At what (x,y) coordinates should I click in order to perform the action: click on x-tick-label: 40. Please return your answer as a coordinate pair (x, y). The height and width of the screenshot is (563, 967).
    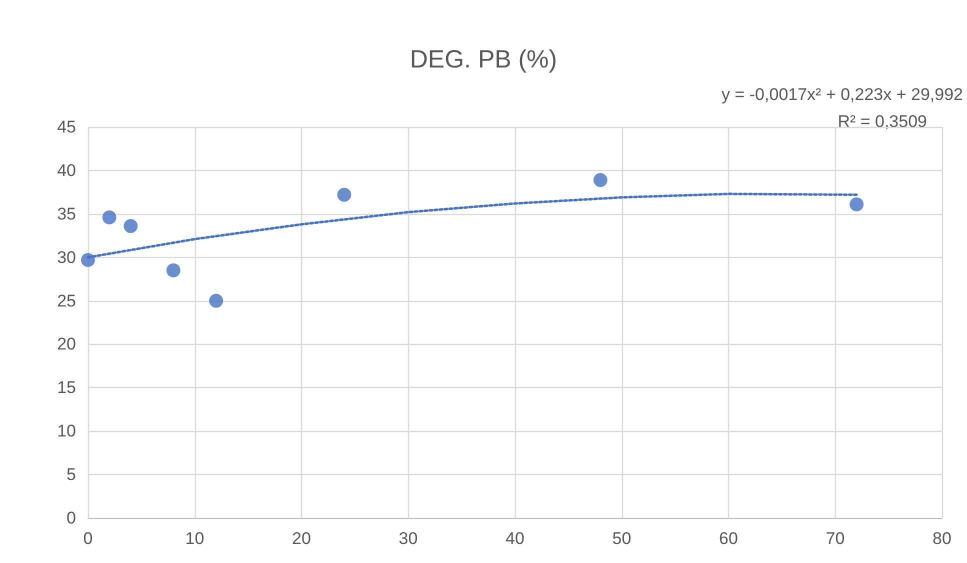
    Looking at the image, I should click on (515, 538).